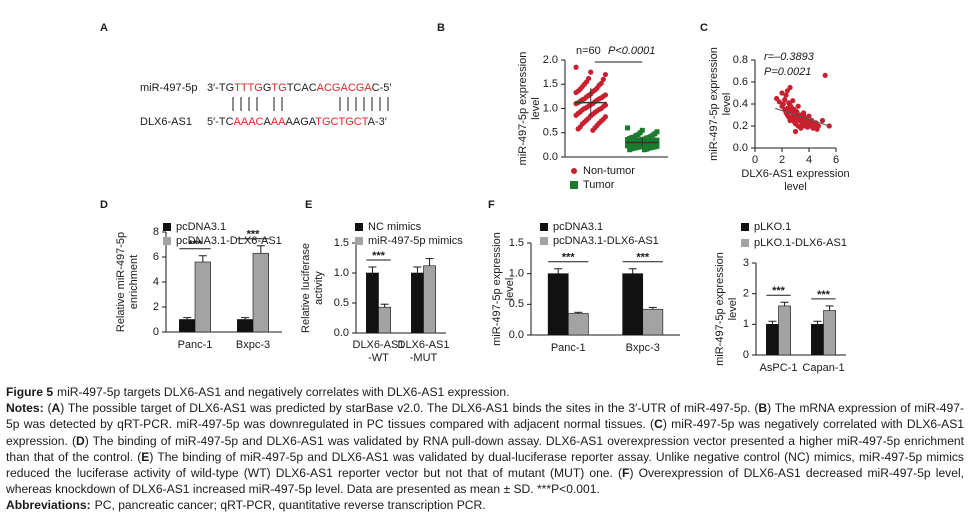 The image size is (970, 528). I want to click on sequence: 3′-TGTTTGGTGTCACACGACGAC-5′, so click(299, 88).